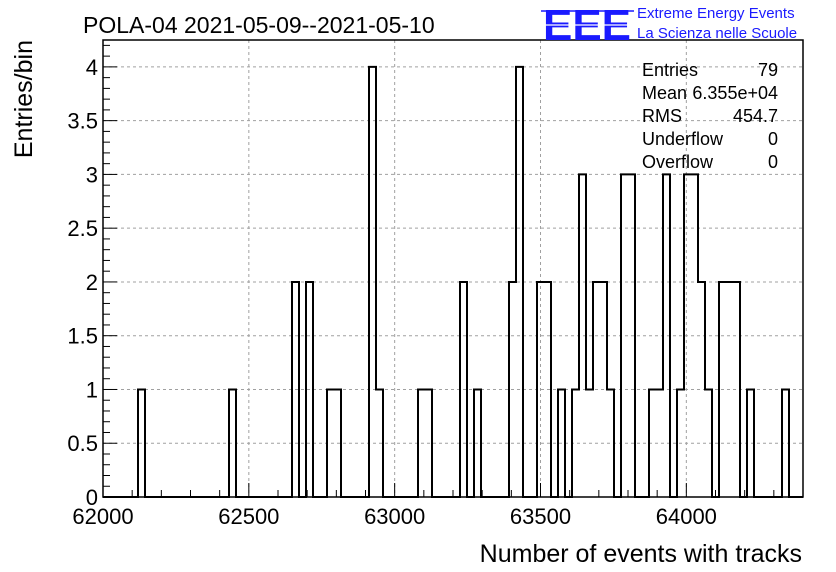 This screenshot has height=572, width=836. Describe the element at coordinates (773, 162) in the screenshot. I see `stats-overflow-value: 0` at that location.